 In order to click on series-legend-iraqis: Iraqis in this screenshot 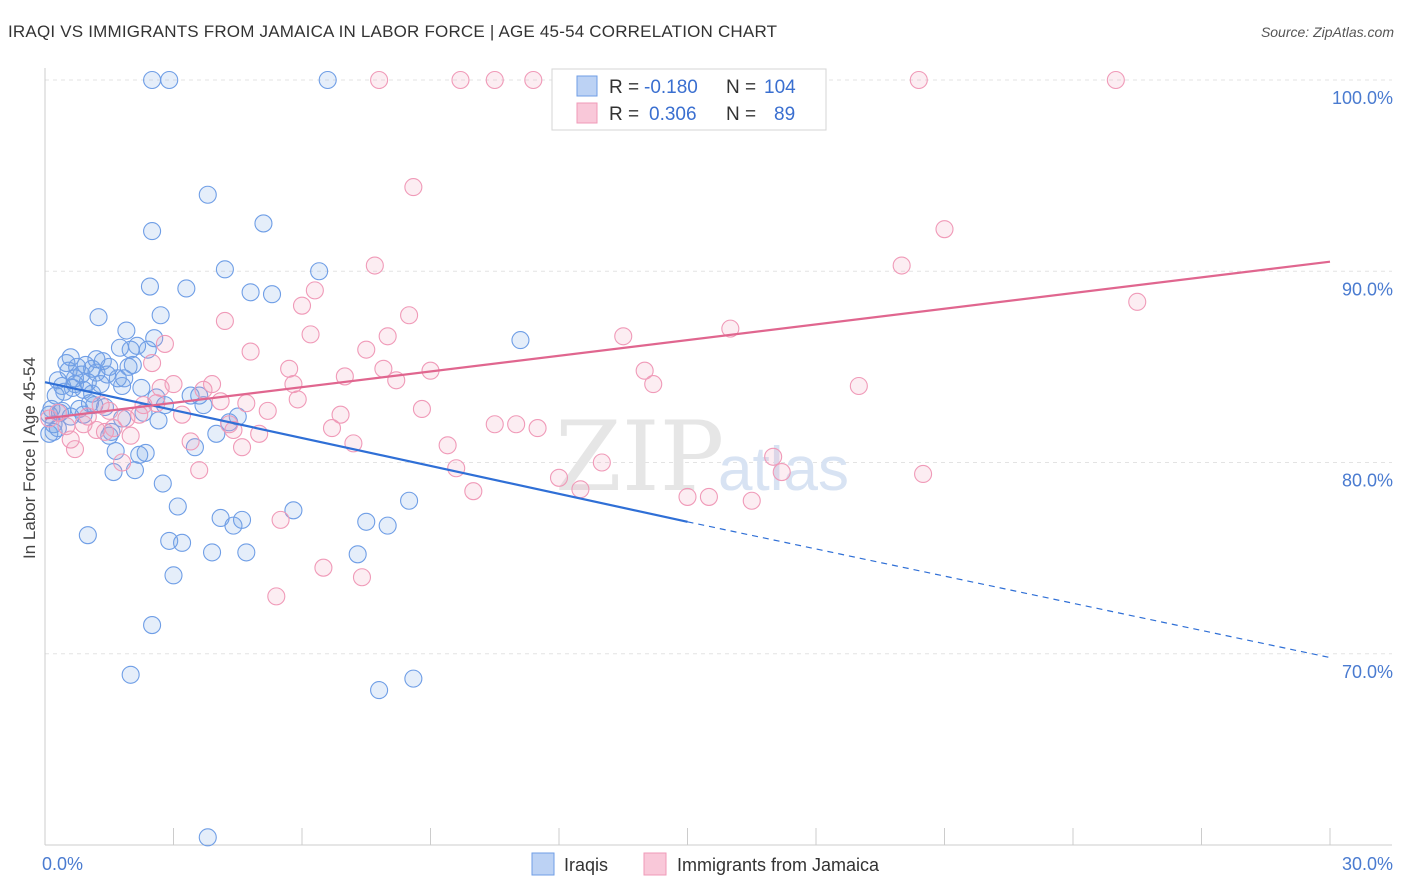, I will do `click(586, 865)`.